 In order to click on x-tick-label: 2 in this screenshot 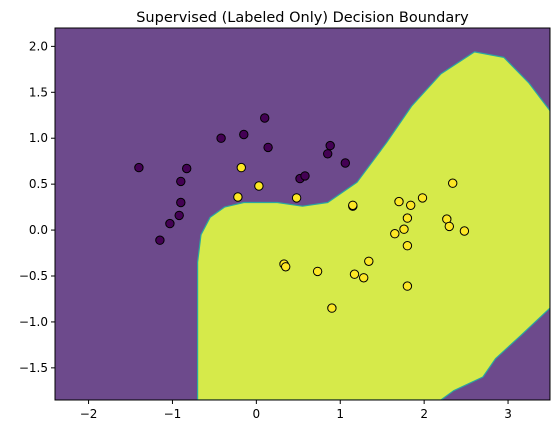, I will do `click(424, 414)`.